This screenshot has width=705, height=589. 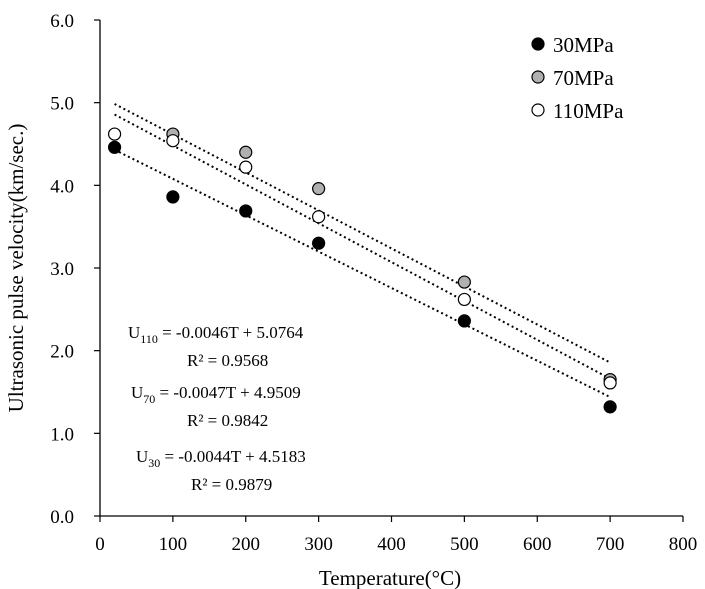 What do you see at coordinates (62, 434) in the screenshot?
I see `y-tick-label: 1.0` at bounding box center [62, 434].